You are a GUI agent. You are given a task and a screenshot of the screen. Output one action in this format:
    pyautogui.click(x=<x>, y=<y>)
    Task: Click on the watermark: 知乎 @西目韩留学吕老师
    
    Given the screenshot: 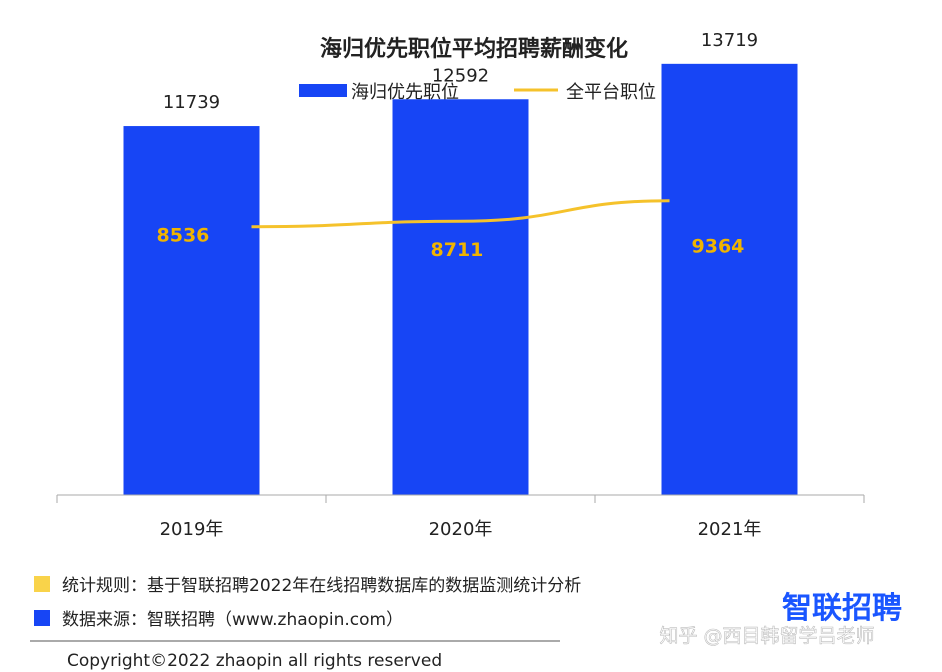 What is the action you would take?
    pyautogui.click(x=766, y=636)
    